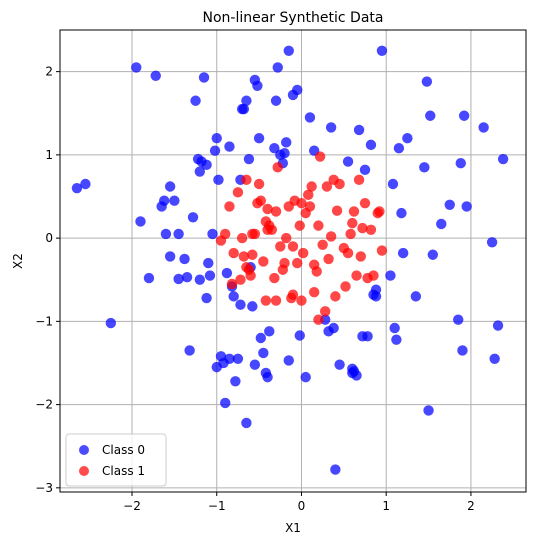 The height and width of the screenshot is (545, 534). What do you see at coordinates (132, 506) in the screenshot?
I see `x-tick-label: −2` at bounding box center [132, 506].